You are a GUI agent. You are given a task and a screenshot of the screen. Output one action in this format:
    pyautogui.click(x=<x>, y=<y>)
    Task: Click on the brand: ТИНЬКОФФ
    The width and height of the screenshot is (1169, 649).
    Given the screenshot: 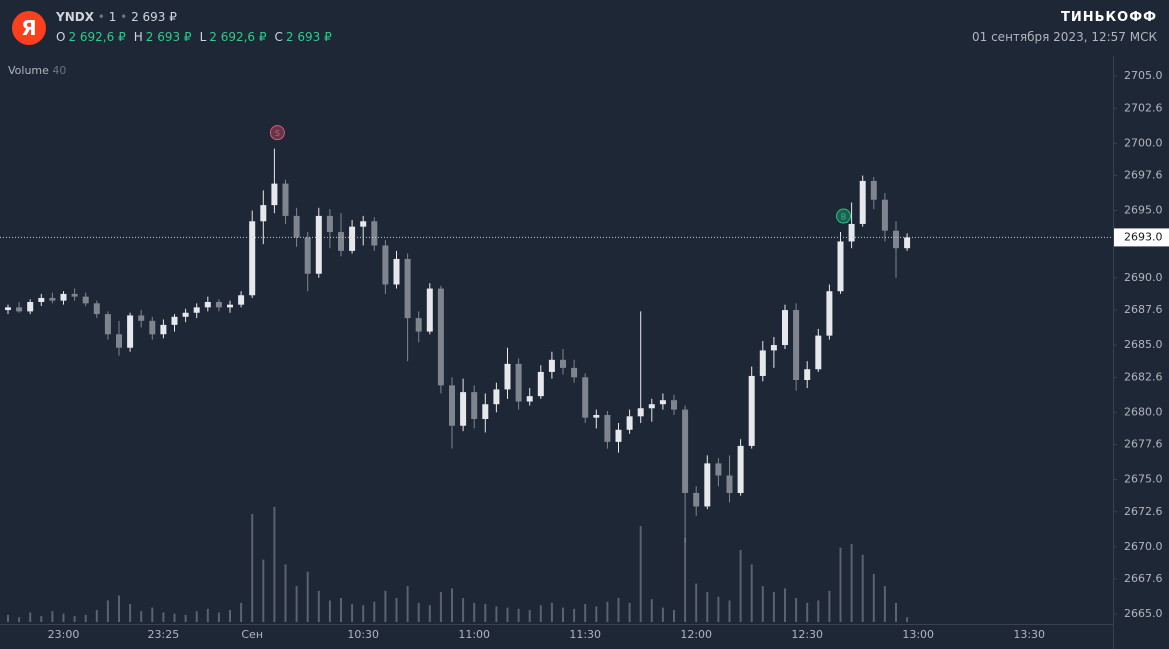 What is the action you would take?
    pyautogui.click(x=1109, y=17)
    